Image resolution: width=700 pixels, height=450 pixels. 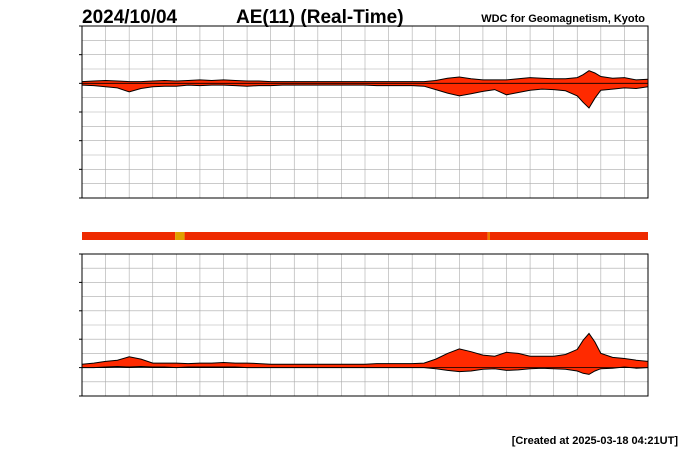 What do you see at coordinates (563, 19) in the screenshot?
I see `org-label: WDC for Geomagnetism, Kyoto` at bounding box center [563, 19].